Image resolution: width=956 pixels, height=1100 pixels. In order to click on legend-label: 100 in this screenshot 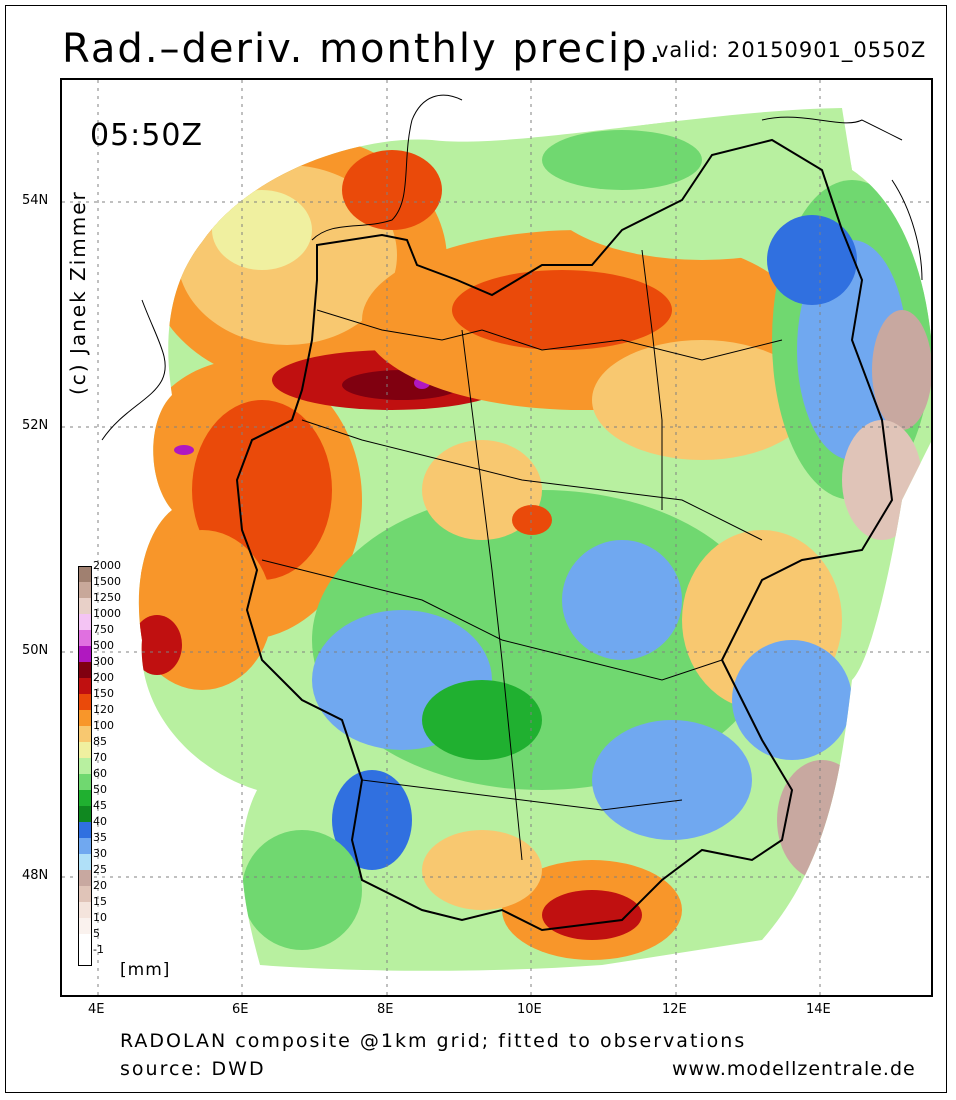, I will do `click(103, 725)`.